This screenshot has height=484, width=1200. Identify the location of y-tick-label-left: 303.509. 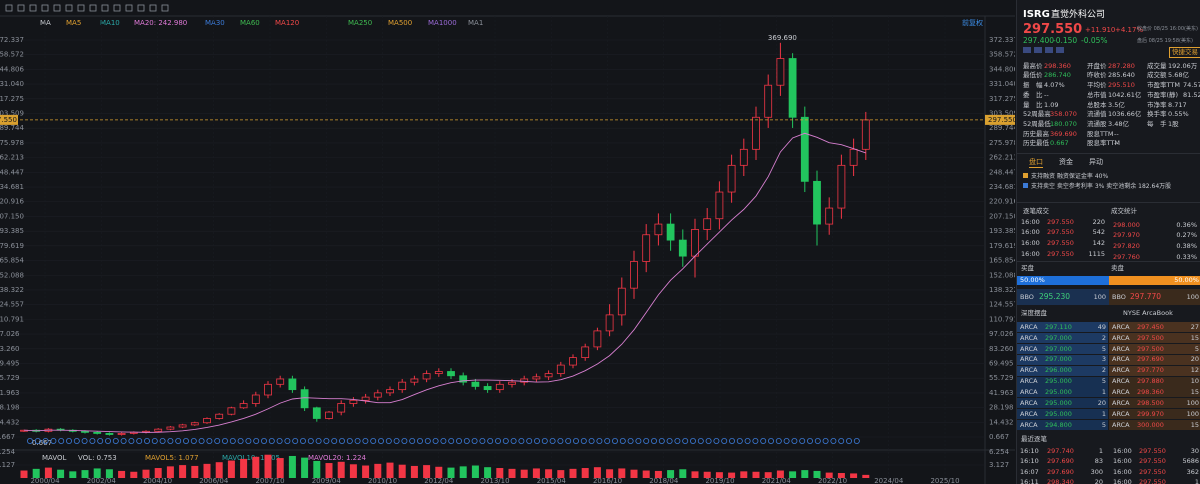
(12, 114).